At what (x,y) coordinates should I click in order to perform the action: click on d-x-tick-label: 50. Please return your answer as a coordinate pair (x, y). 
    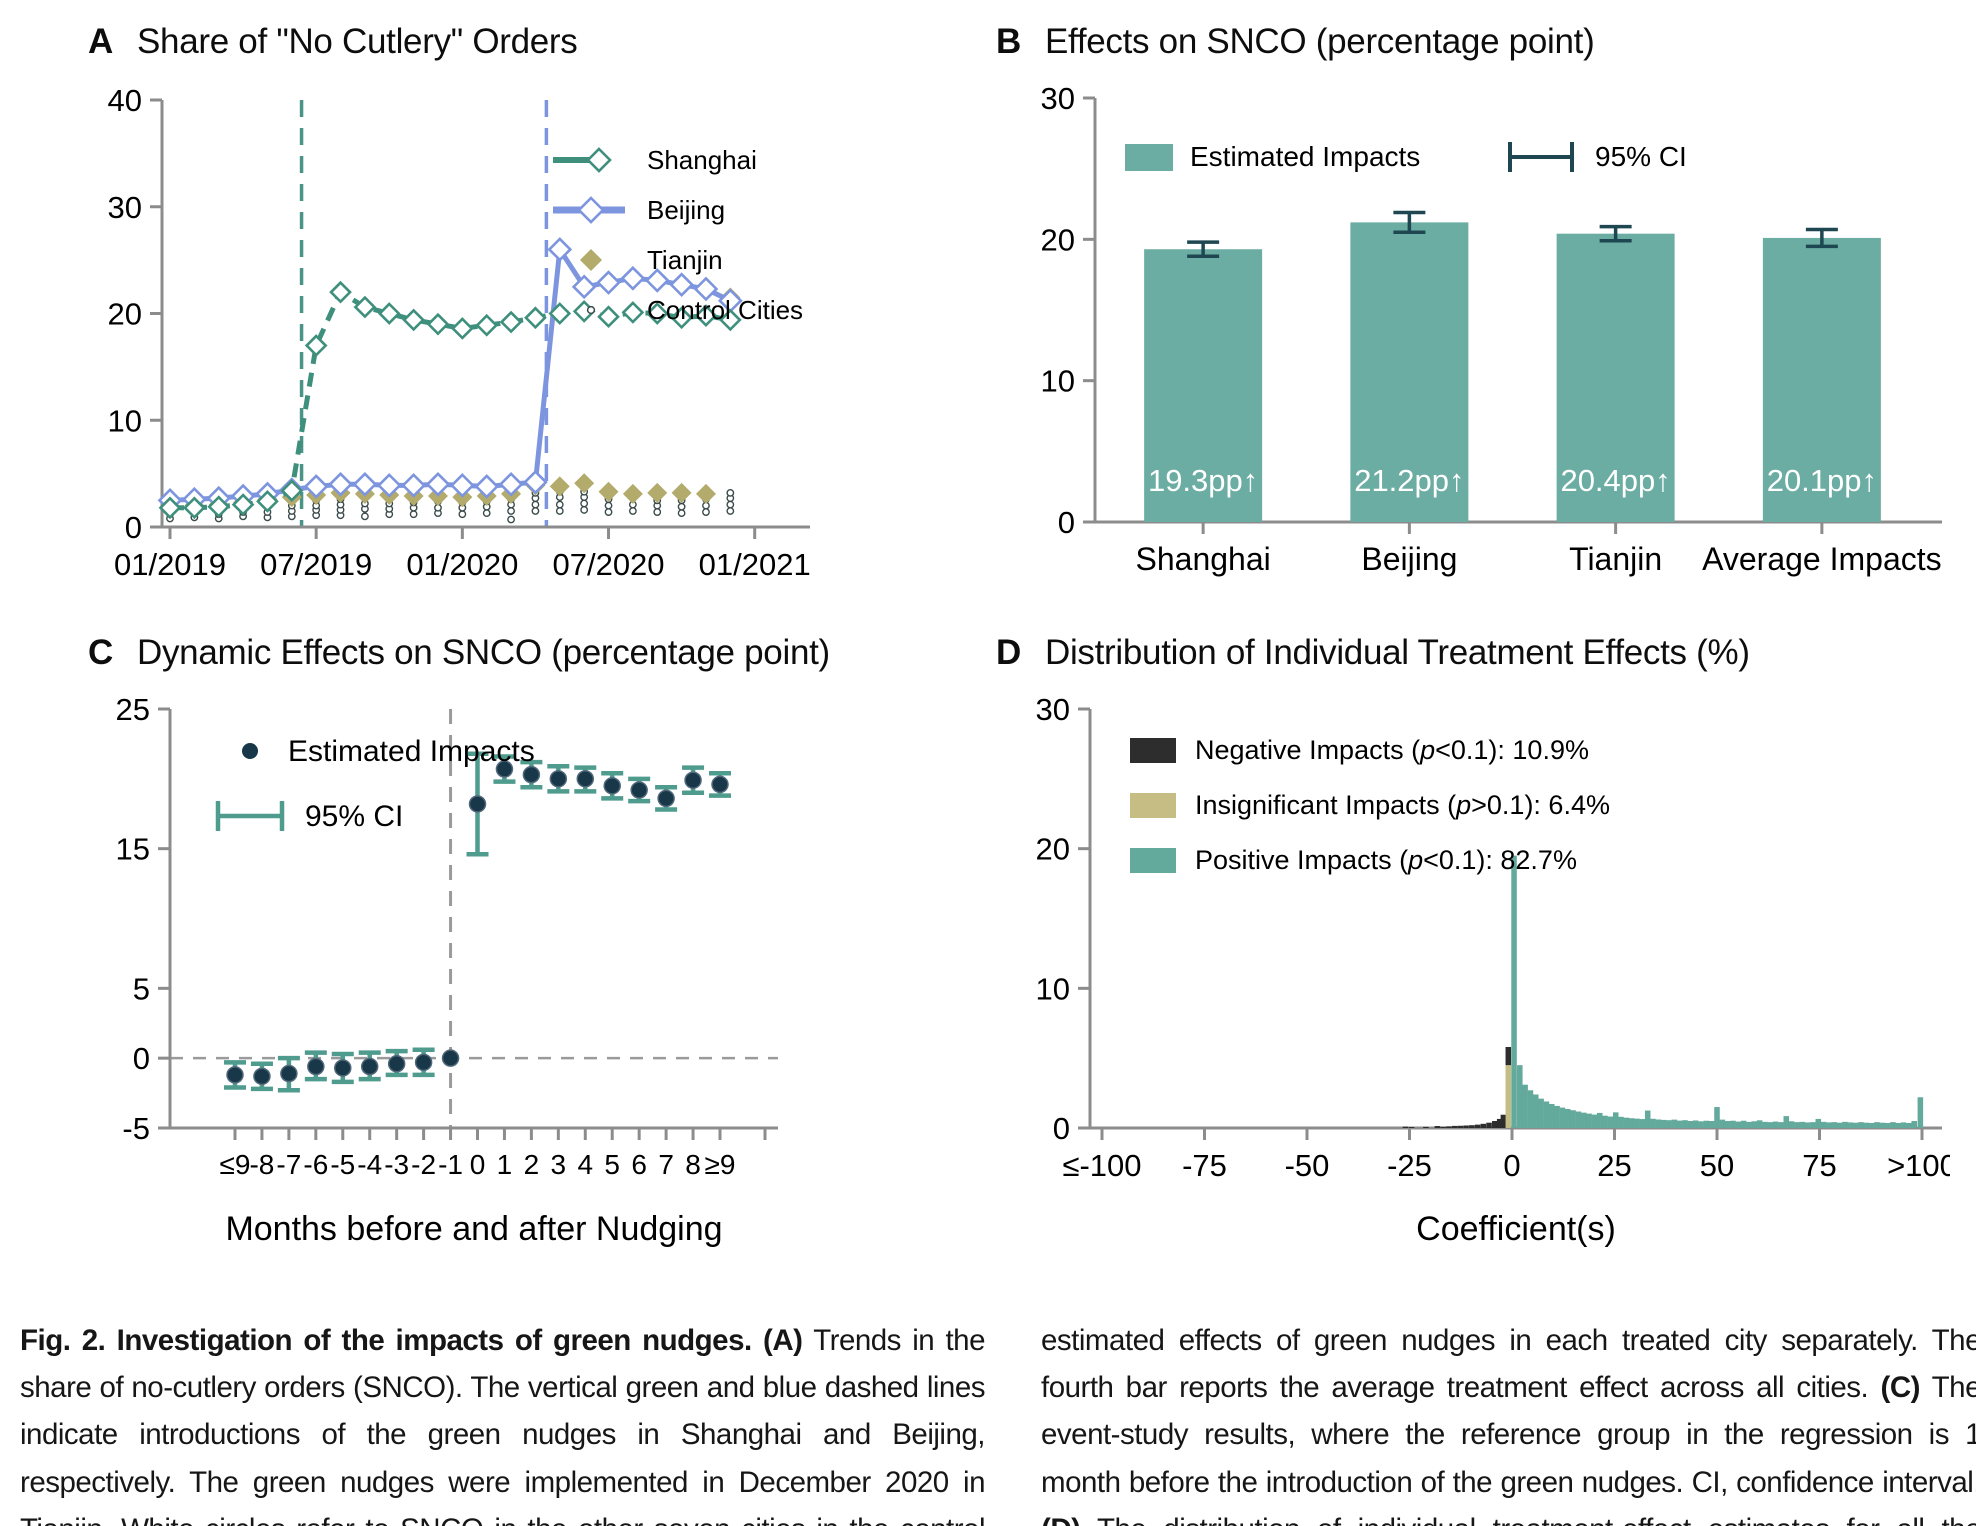
    Looking at the image, I should click on (1717, 1165).